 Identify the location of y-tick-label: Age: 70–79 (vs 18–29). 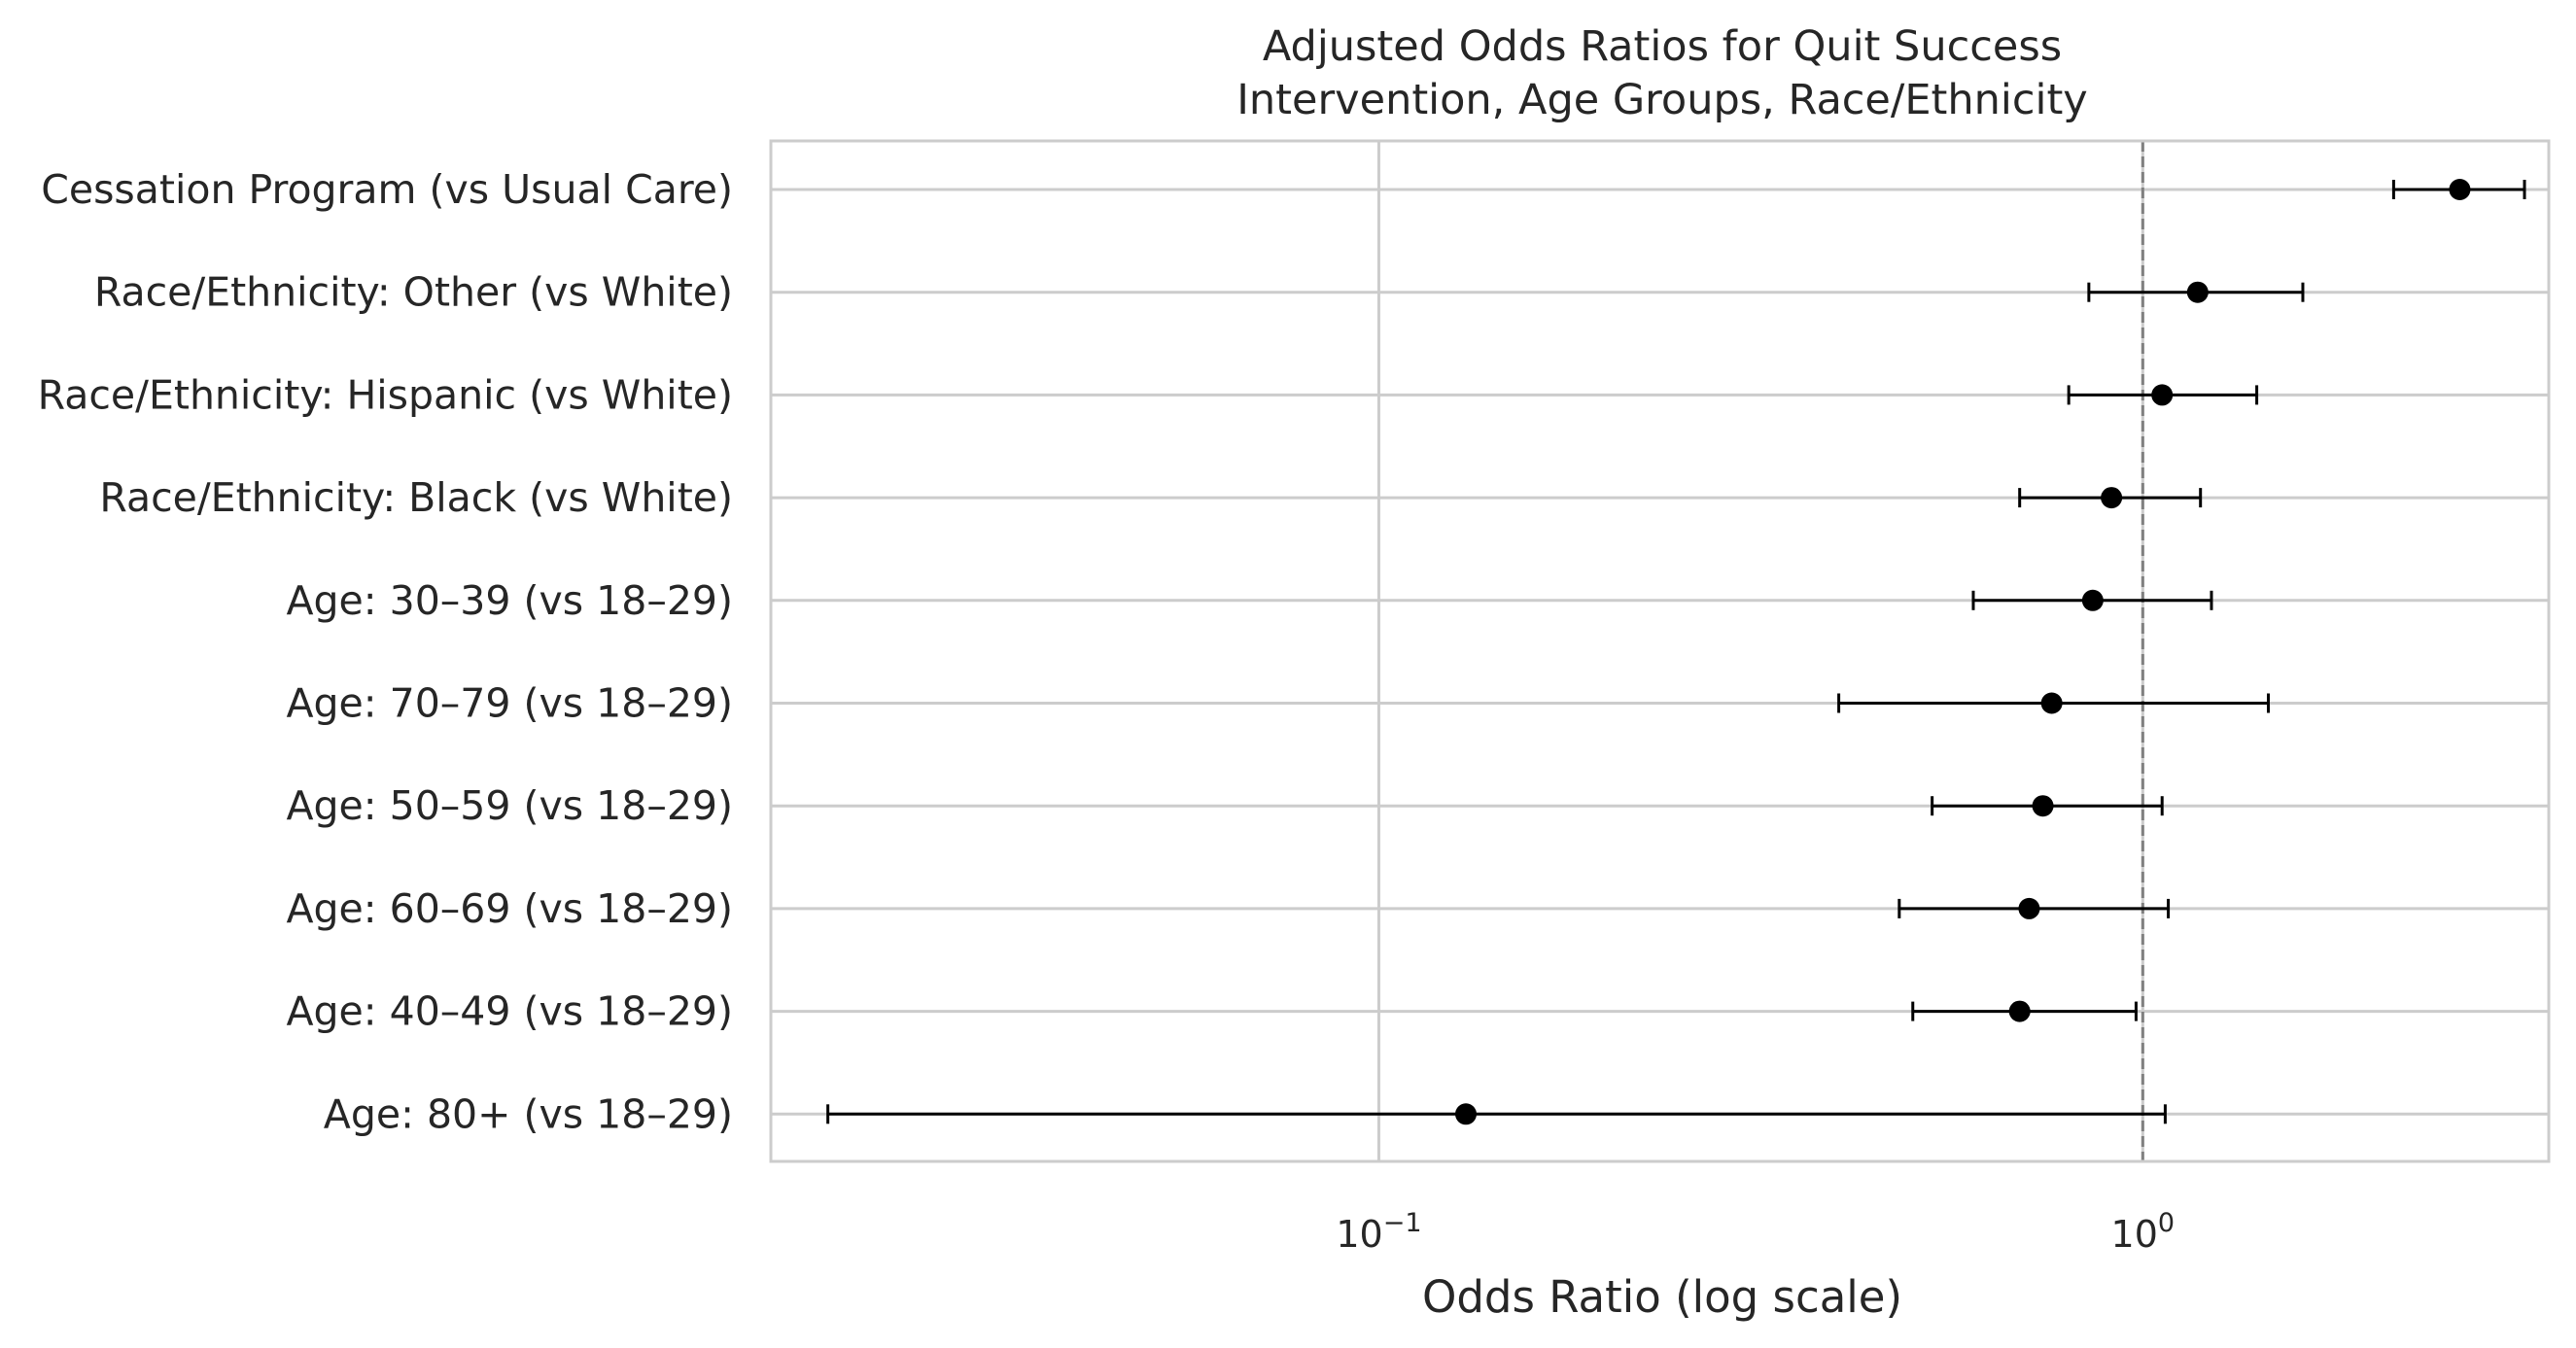
(509, 703).